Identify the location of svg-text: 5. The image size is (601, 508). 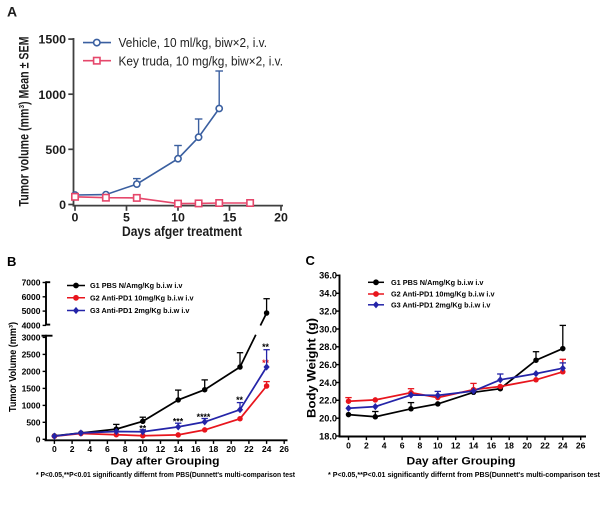
(126, 218).